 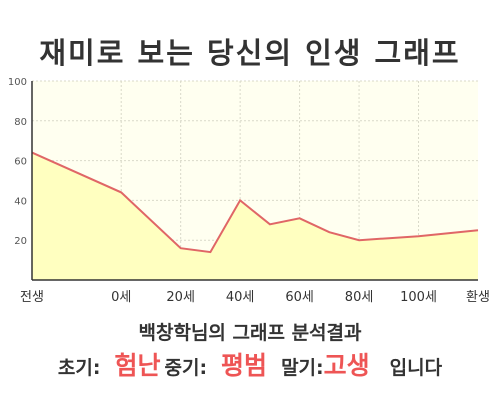 What do you see at coordinates (418, 297) in the screenshot?
I see `x-tick-label: 100세` at bounding box center [418, 297].